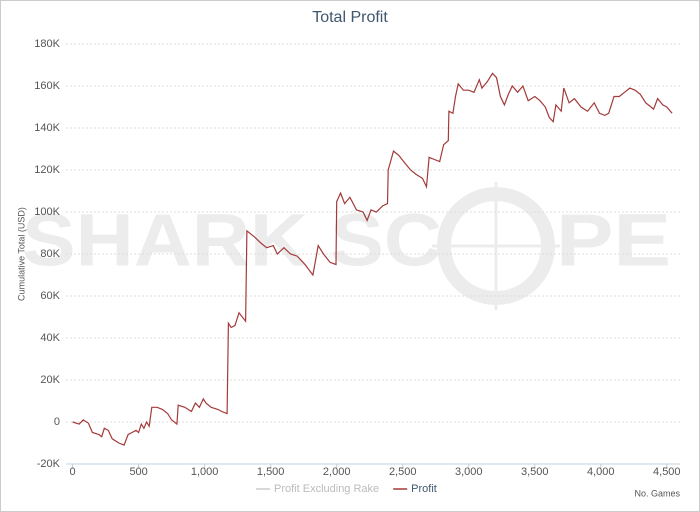  Describe the element at coordinates (73, 472) in the screenshot. I see `x-tick-label: 0` at that location.